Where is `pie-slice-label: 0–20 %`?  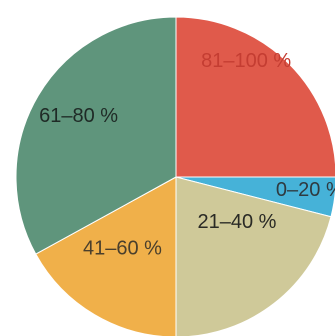
pie-slice-label: 0–20 % is located at coordinates (305, 190).